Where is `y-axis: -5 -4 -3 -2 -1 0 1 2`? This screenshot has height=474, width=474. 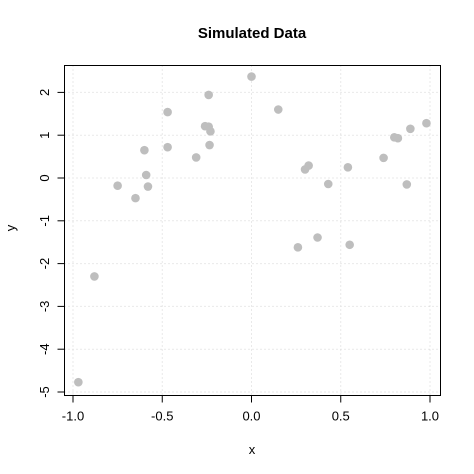 y-axis: -5 -4 -3 -2 -1 0 1 2 is located at coordinates (51, 243).